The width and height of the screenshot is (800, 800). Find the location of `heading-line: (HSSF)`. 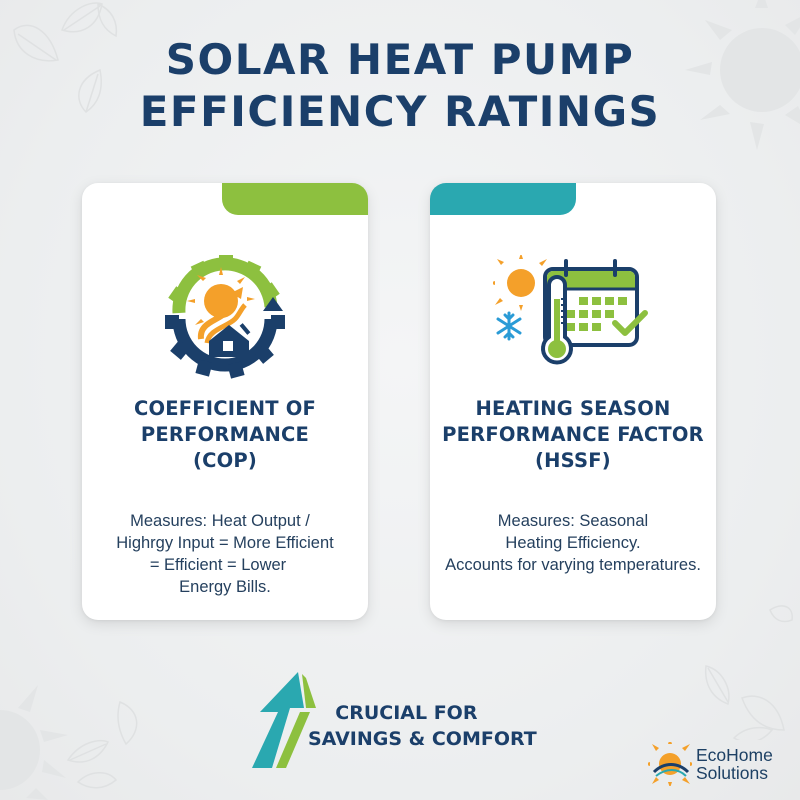

heading-line: (HSSF) is located at coordinates (573, 460).